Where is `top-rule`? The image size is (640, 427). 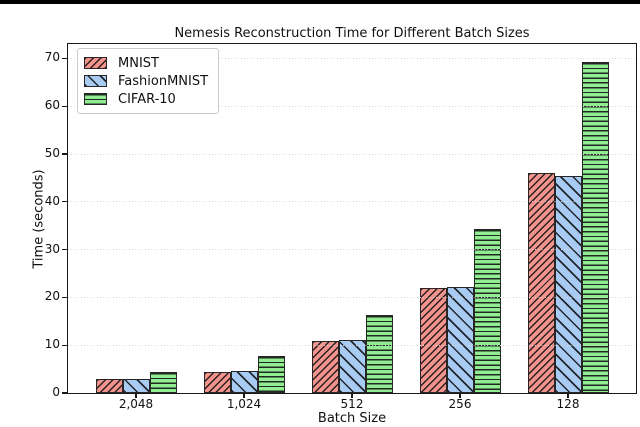 top-rule is located at coordinates (320, 2).